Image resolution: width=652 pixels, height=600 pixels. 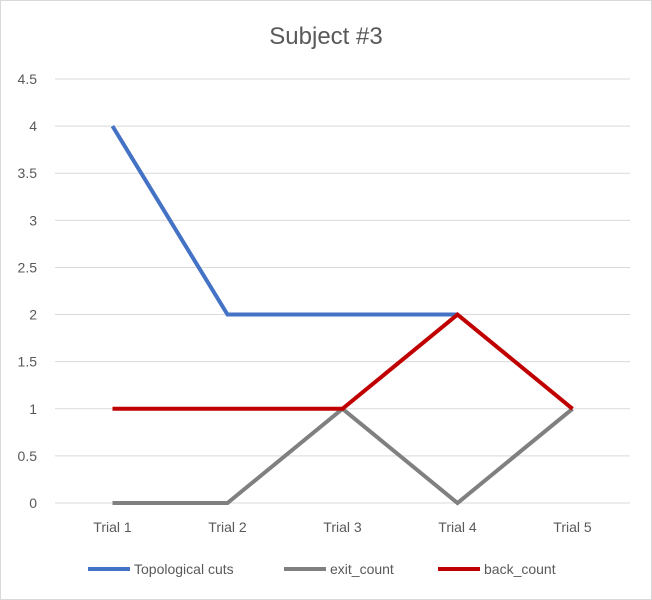 I want to click on y-tick-label: 3.5, so click(x=28, y=173).